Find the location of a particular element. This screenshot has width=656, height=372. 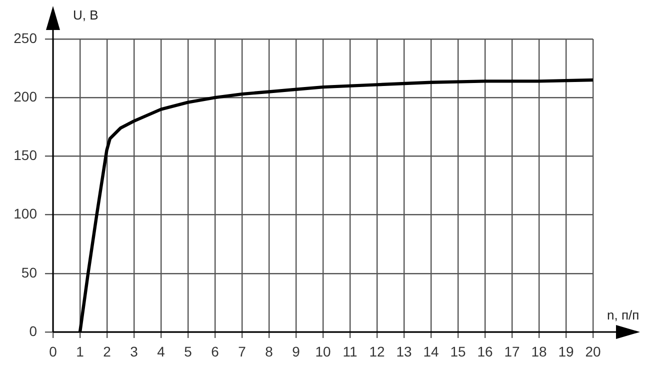

y-tick-label: 250 is located at coordinates (26, 38).